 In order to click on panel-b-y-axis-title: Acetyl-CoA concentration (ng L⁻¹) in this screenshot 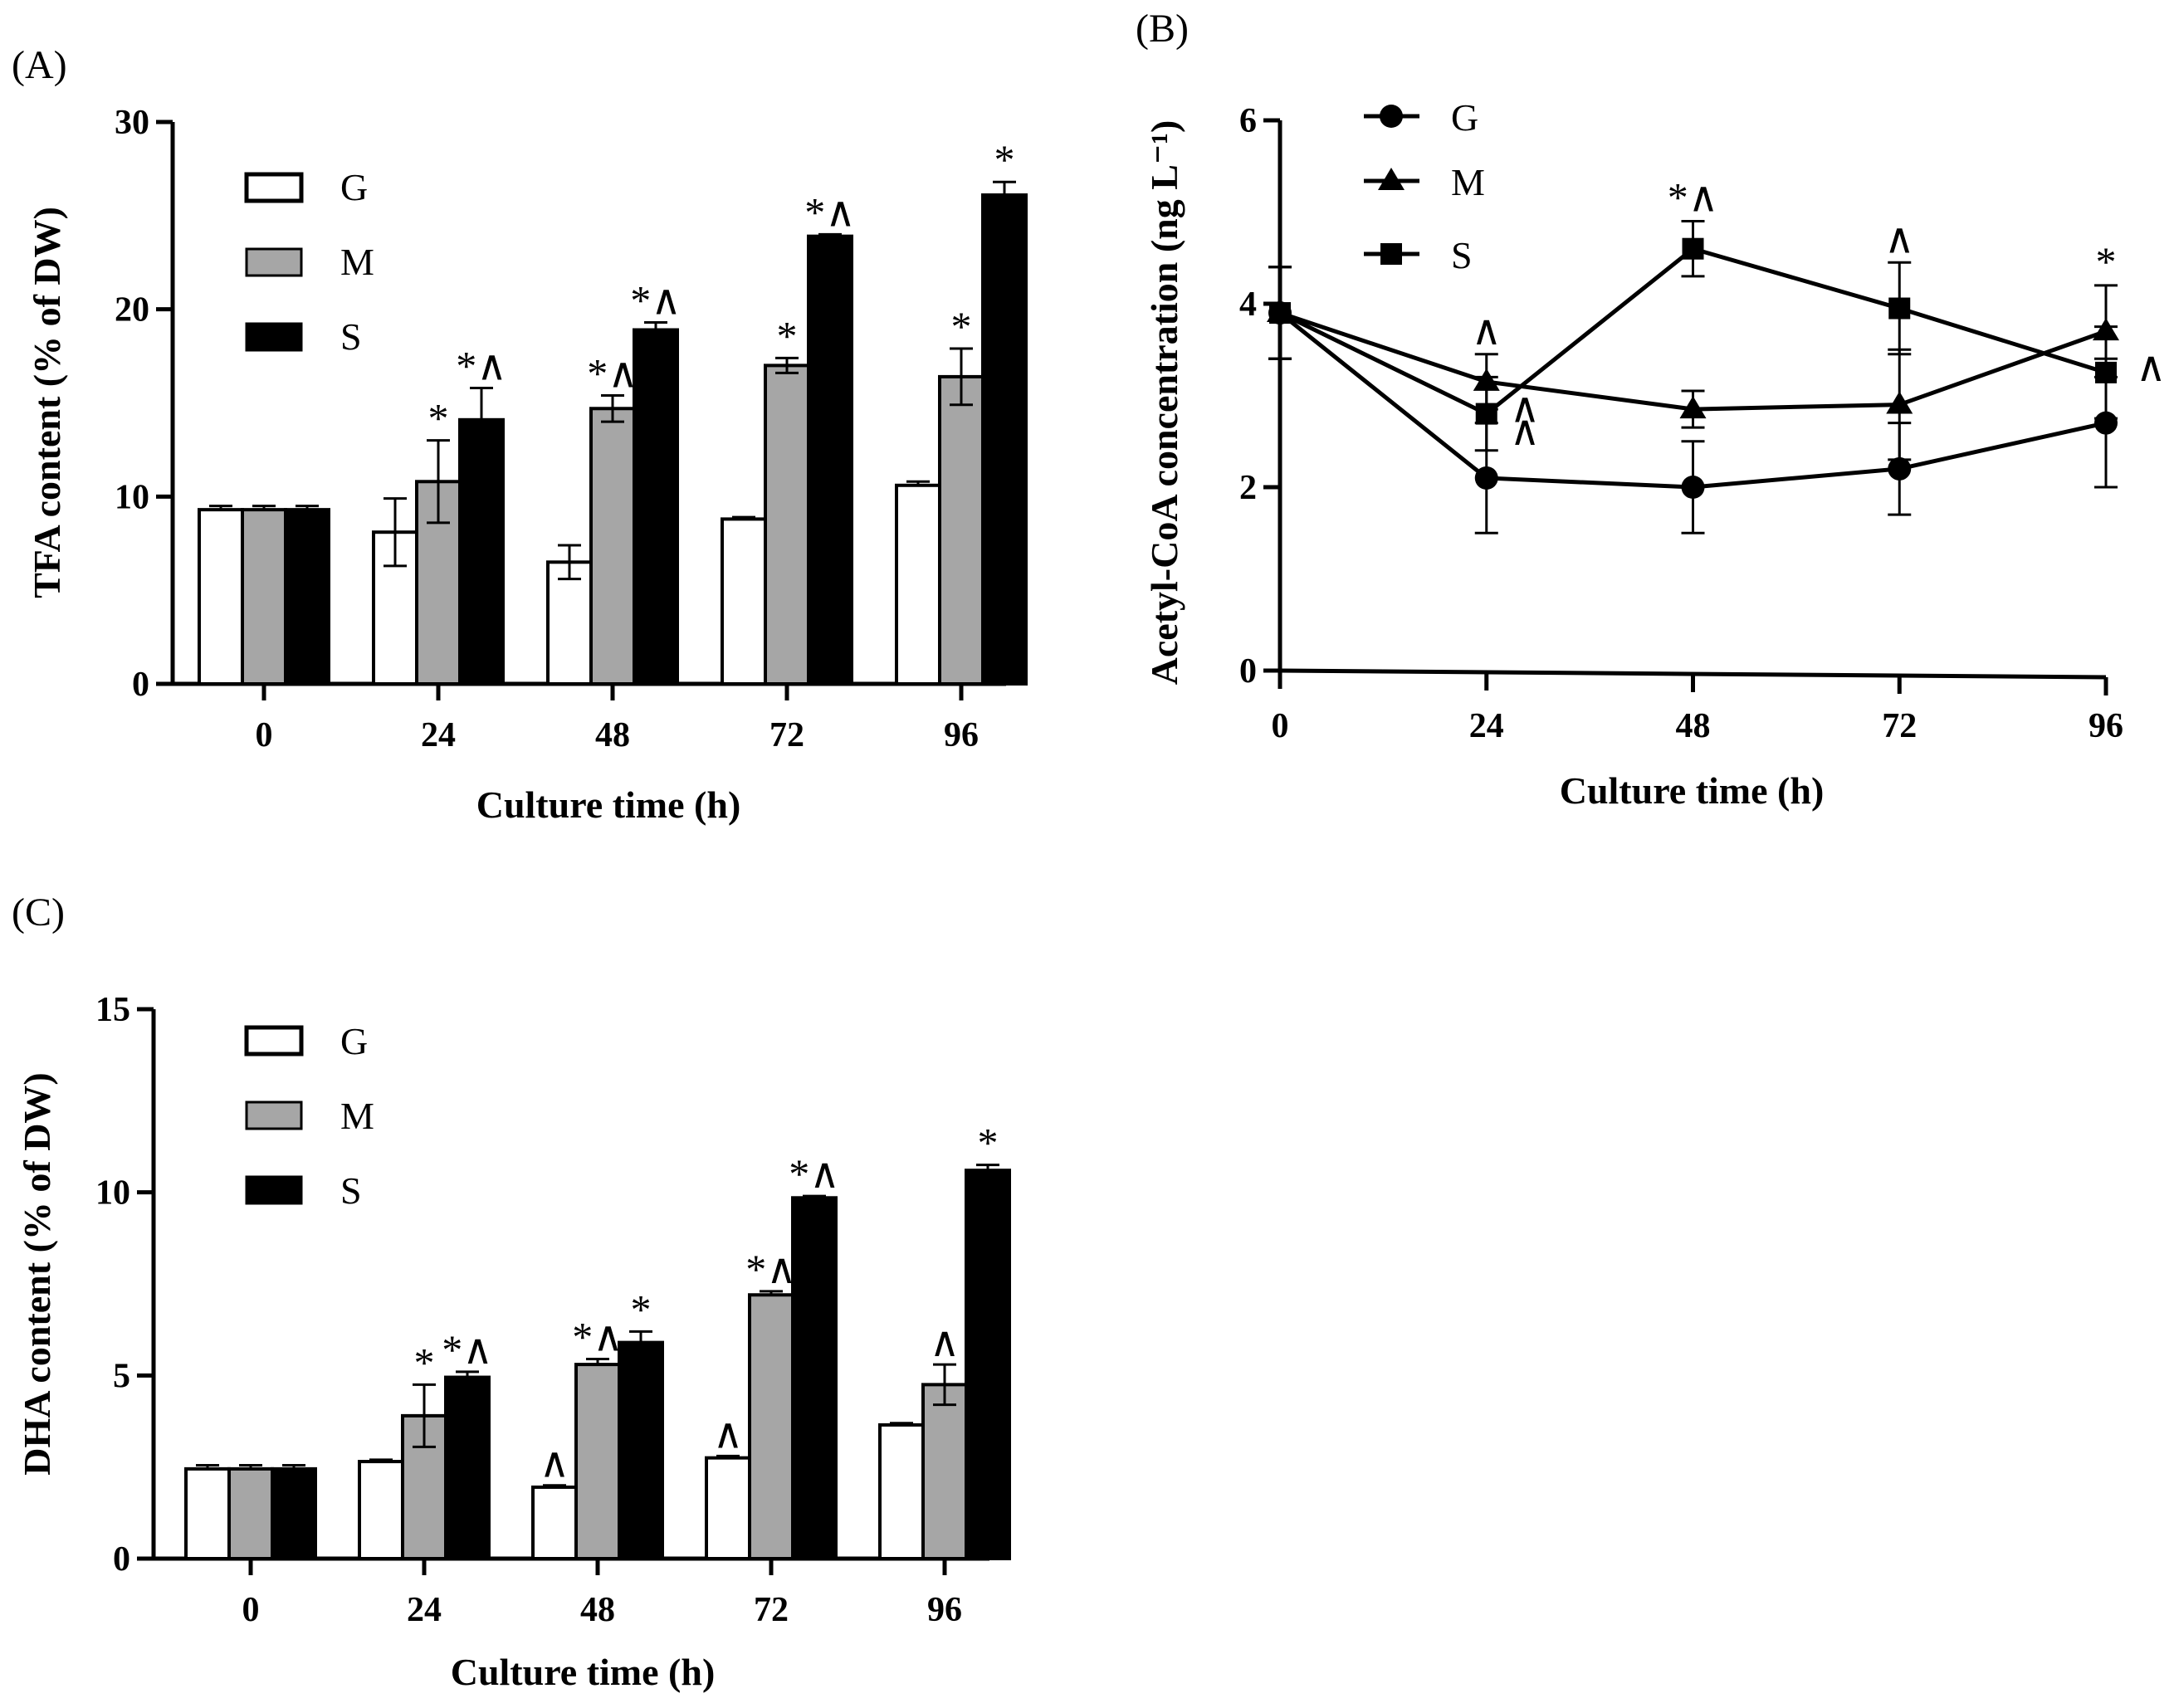, I will do `click(1164, 403)`.